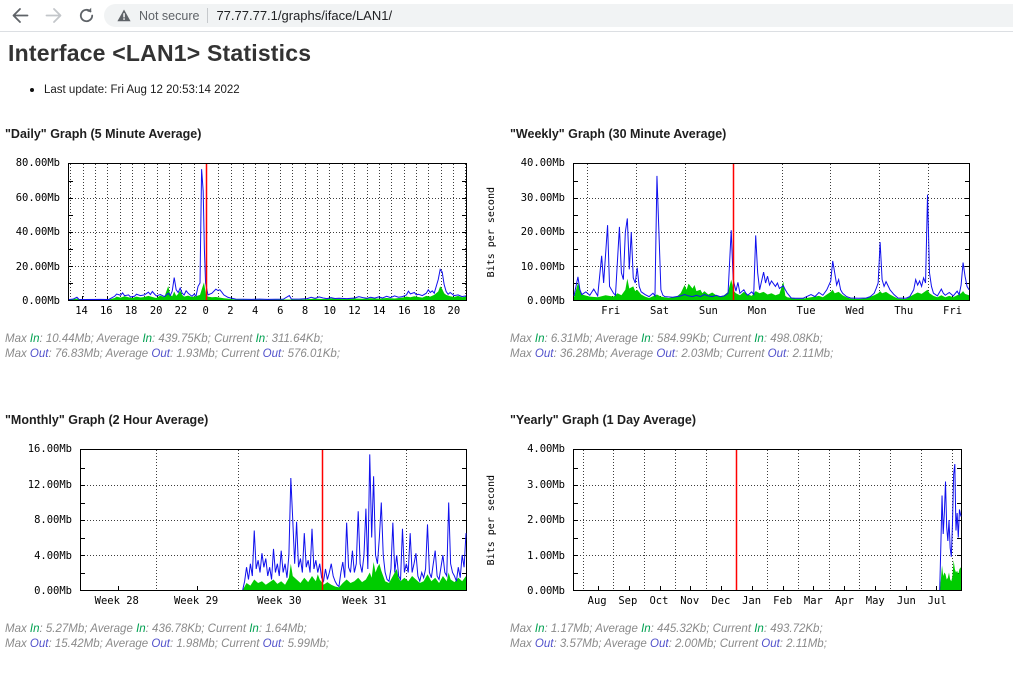 This screenshot has width=1013, height=678. I want to click on daily-graph-title: "Daily" Graph (5 Minute Average), so click(103, 134).